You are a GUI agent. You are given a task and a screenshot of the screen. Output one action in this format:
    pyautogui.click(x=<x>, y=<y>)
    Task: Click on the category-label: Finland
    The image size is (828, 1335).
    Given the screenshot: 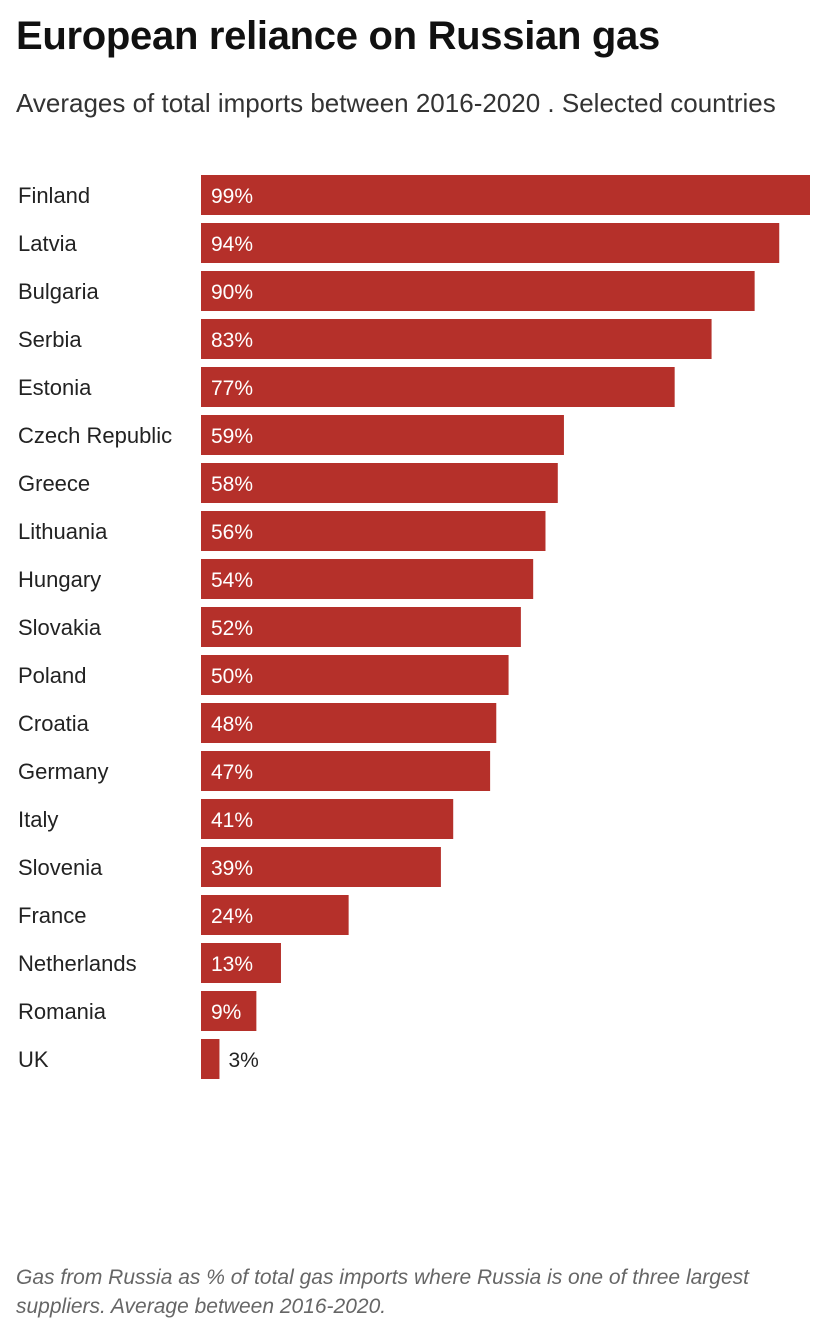 What is the action you would take?
    pyautogui.click(x=54, y=195)
    